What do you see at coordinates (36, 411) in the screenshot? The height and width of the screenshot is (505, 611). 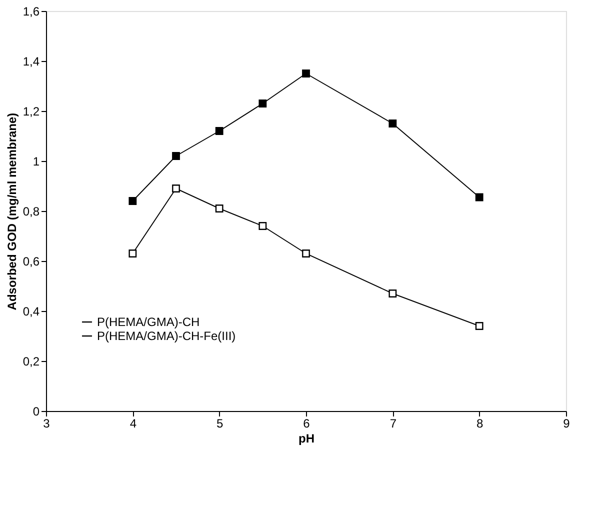 I see `y-tick-label: 0` at bounding box center [36, 411].